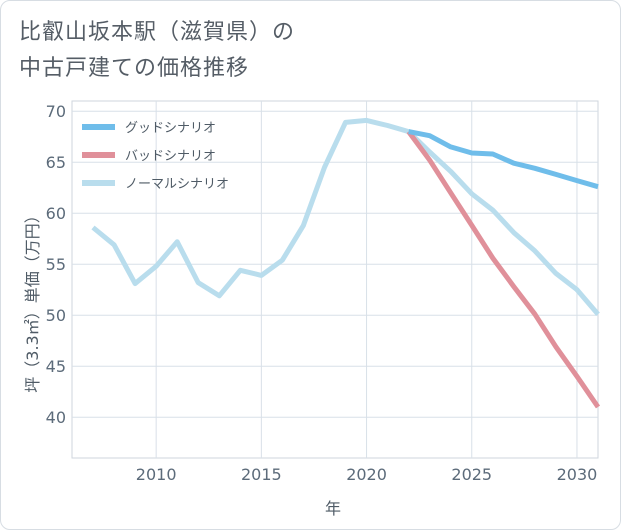 The image size is (621, 530). Describe the element at coordinates (56, 417) in the screenshot. I see `y-tick-label: 40` at that location.